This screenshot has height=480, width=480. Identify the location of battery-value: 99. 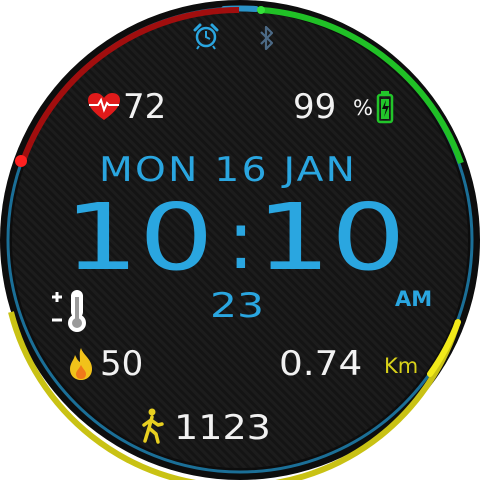
(315, 107).